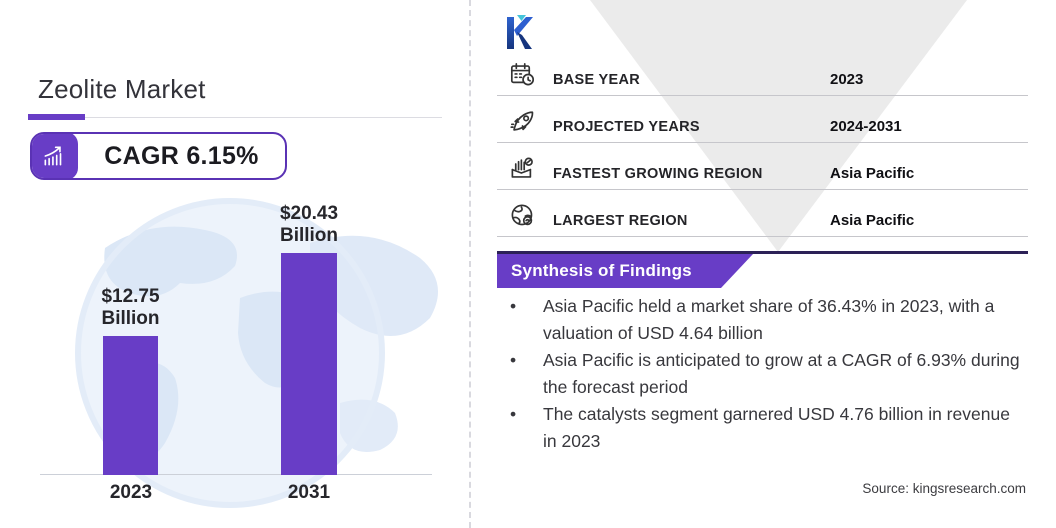 Image resolution: width=1056 pixels, height=528 pixels. I want to click on panel-divider, so click(470, 264).